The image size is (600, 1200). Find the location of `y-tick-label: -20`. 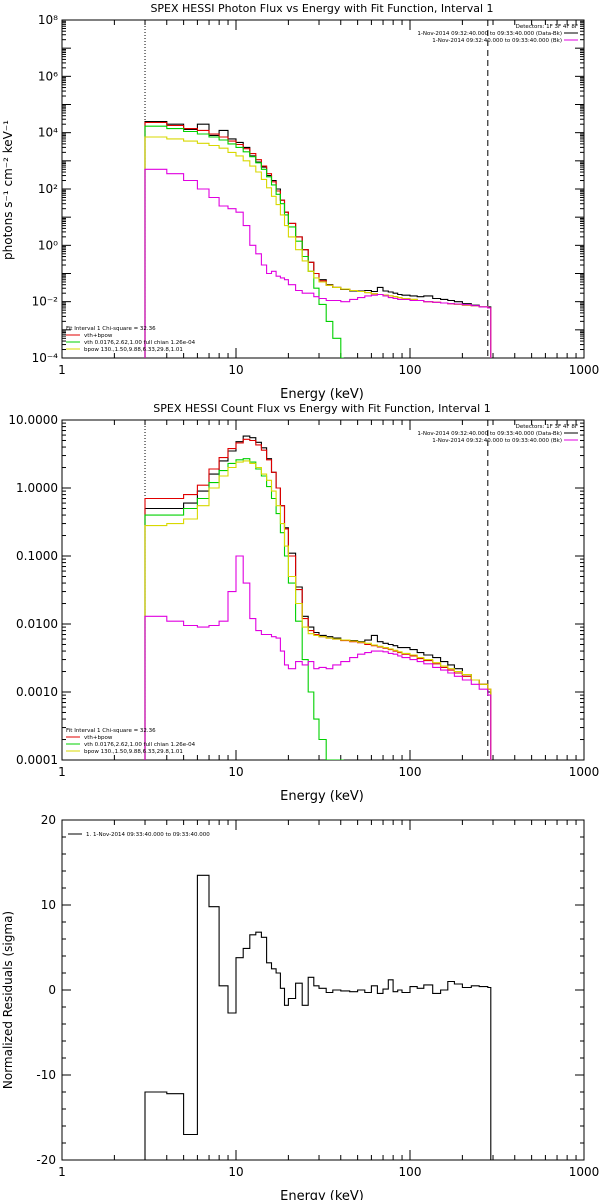

y-tick-label: -20 is located at coordinates (46, 1160).